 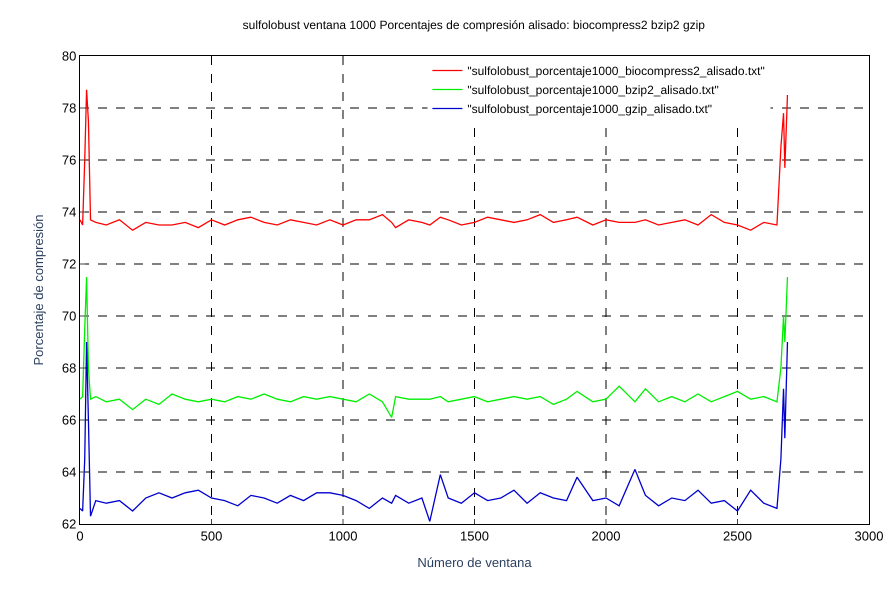 What do you see at coordinates (474, 536) in the screenshot?
I see `x-tick-label: 1500` at bounding box center [474, 536].